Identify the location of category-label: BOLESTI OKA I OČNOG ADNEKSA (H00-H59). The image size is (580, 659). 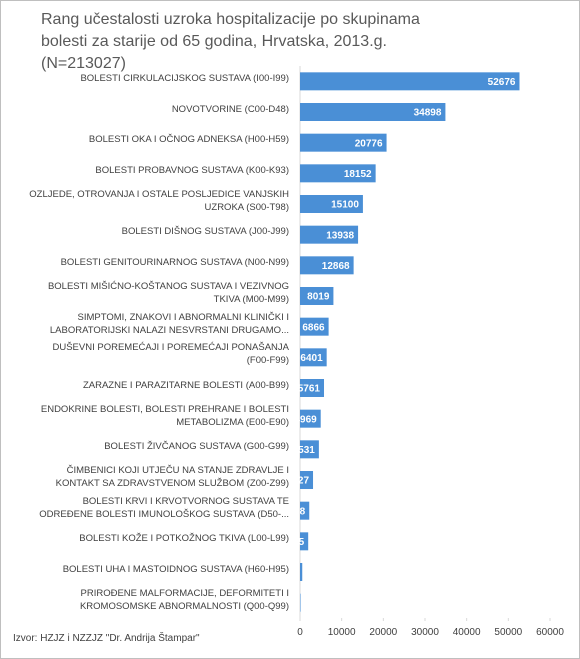
(188, 140).